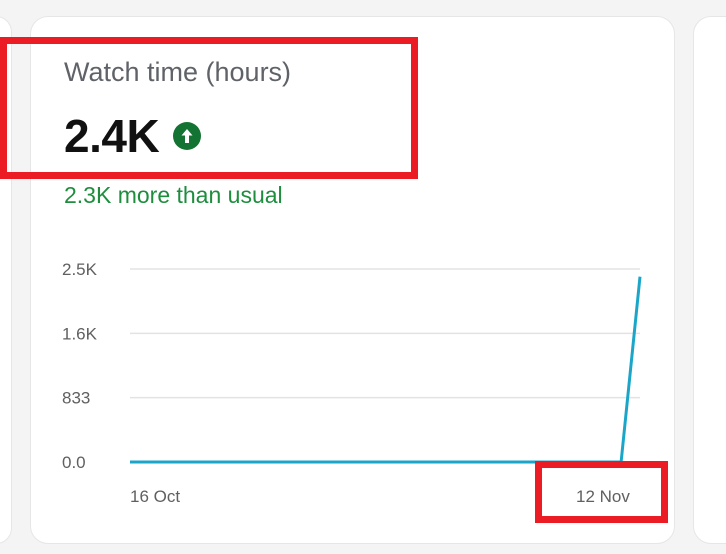  What do you see at coordinates (74, 462) in the screenshot?
I see `y-tick-label: 0.0` at bounding box center [74, 462].